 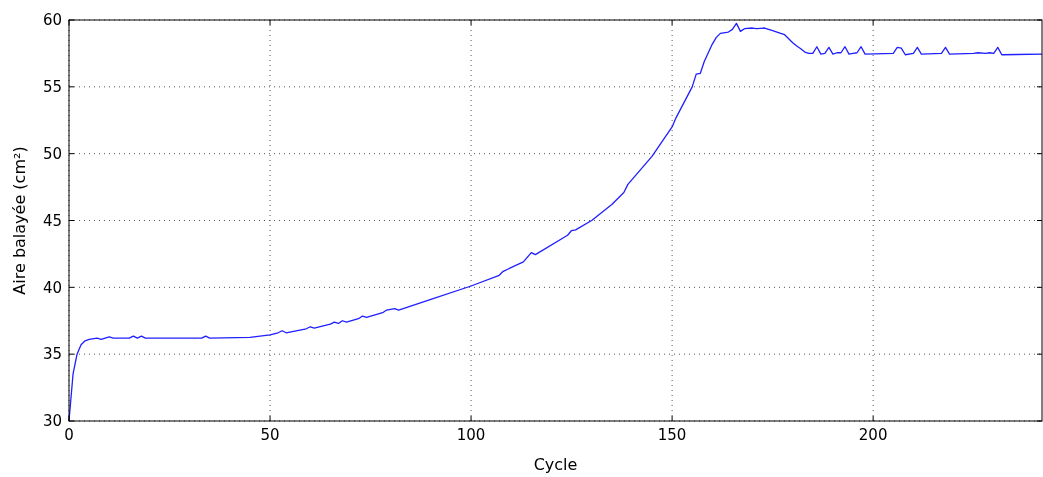 I want to click on y-tick-label: 30, so click(x=52, y=421).